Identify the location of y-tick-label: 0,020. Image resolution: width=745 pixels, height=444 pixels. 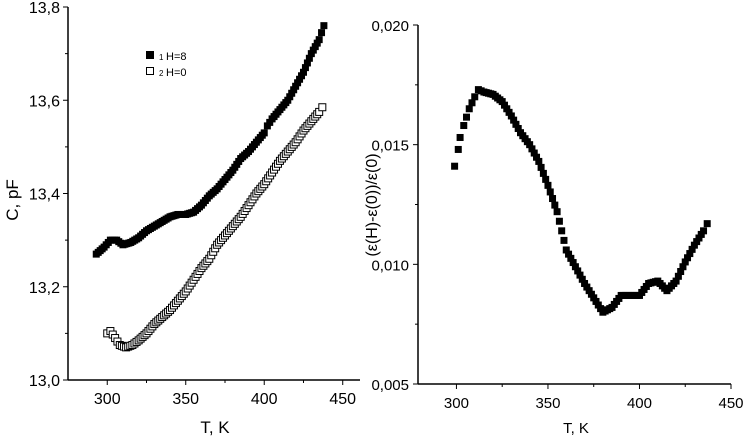
(390, 26).